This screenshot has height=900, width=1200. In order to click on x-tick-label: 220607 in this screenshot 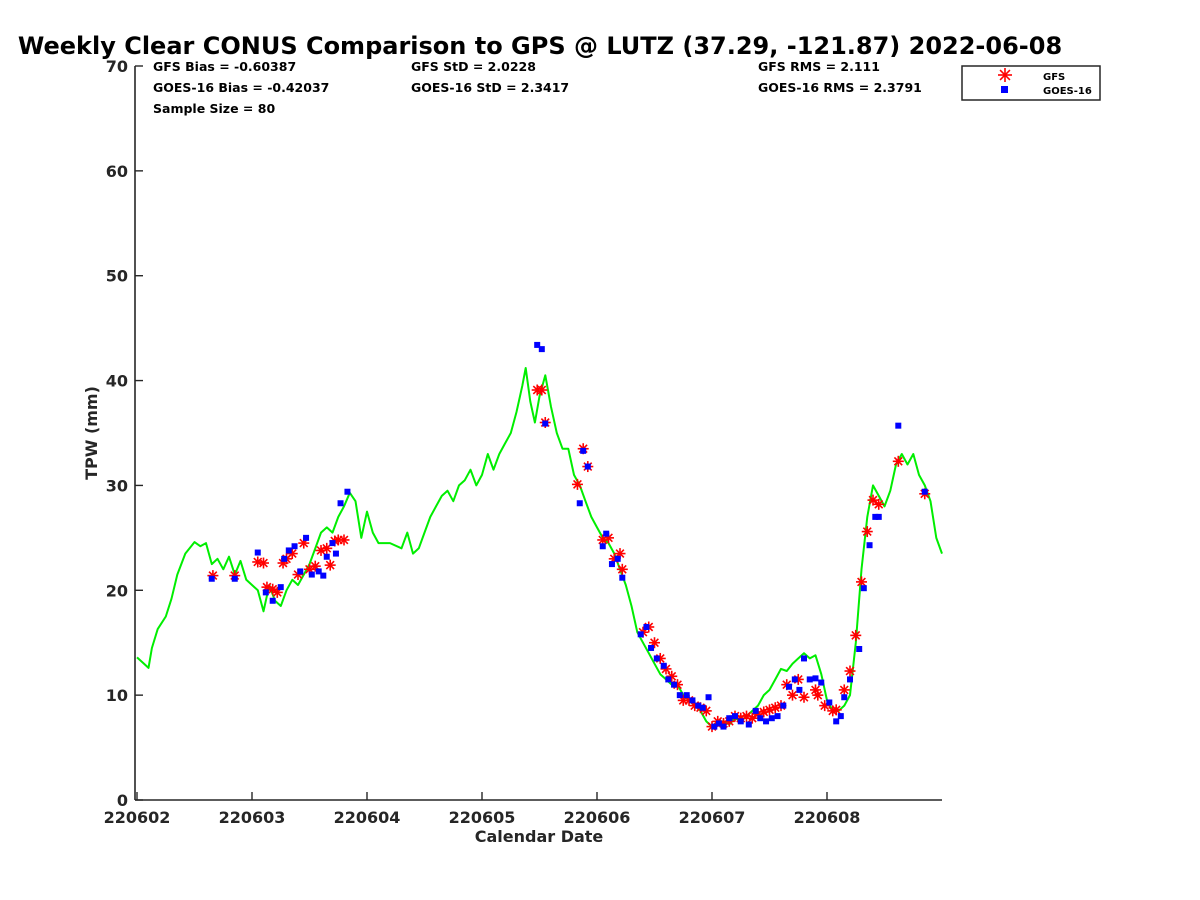, I will do `click(712, 817)`.